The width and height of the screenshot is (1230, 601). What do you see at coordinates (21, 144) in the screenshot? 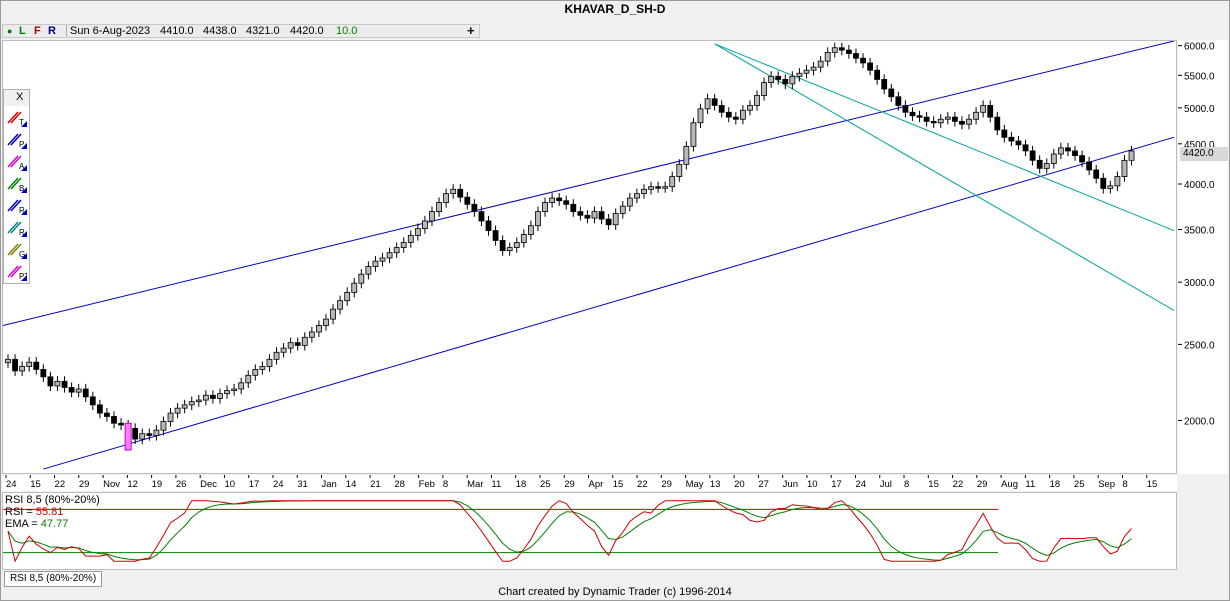
I see `svg-text: P` at bounding box center [21, 144].